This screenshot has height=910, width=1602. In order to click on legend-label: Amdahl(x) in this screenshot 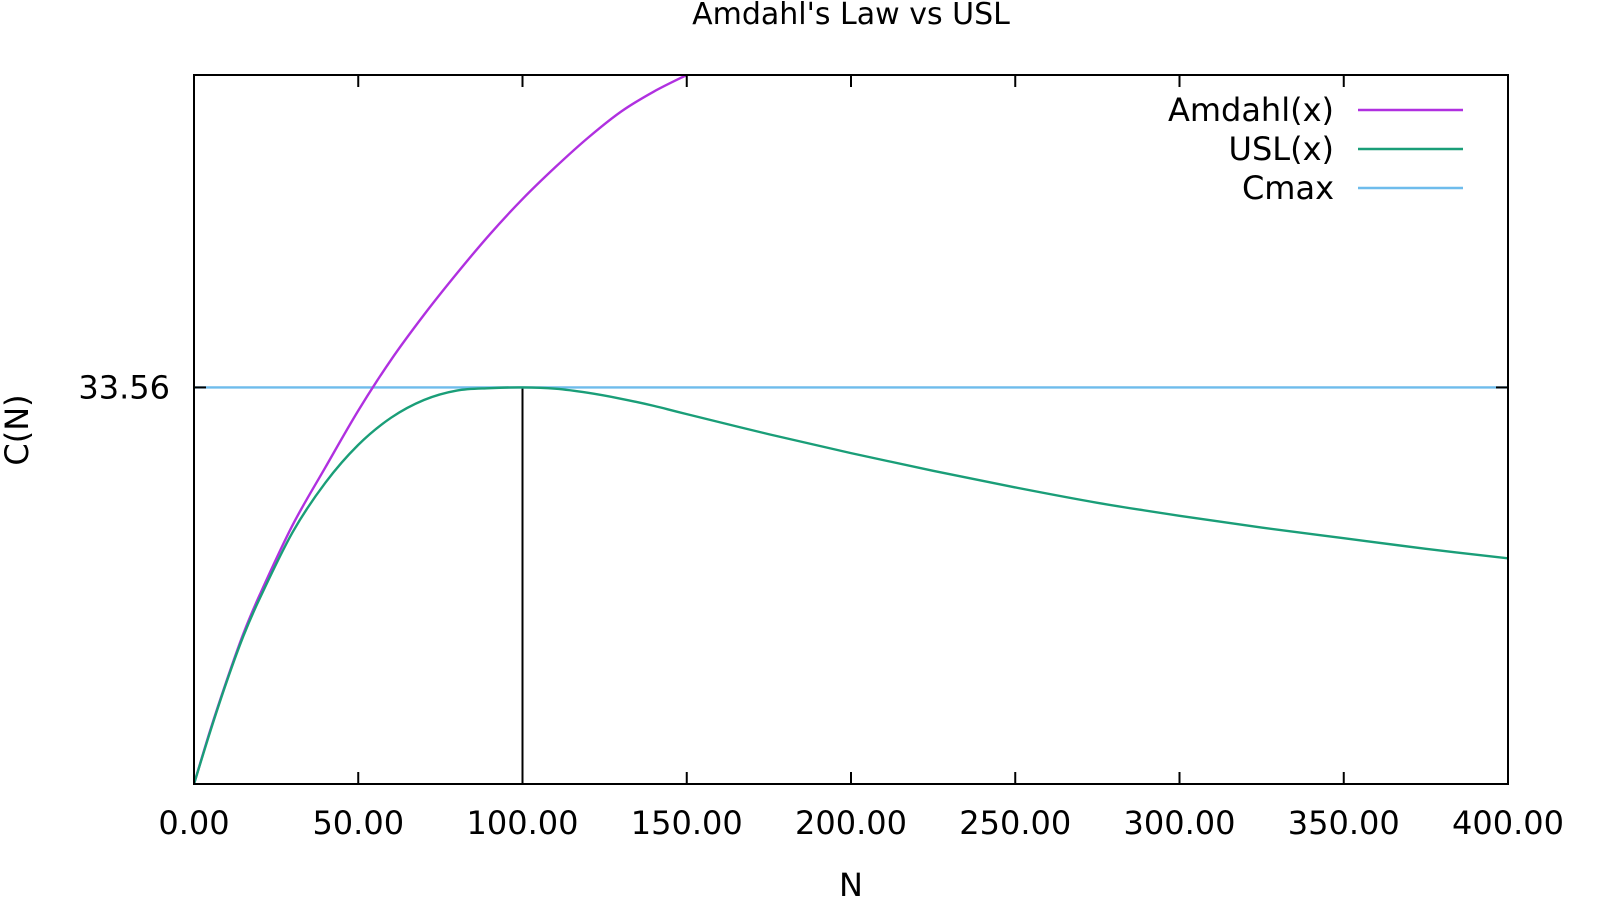, I will do `click(1251, 110)`.